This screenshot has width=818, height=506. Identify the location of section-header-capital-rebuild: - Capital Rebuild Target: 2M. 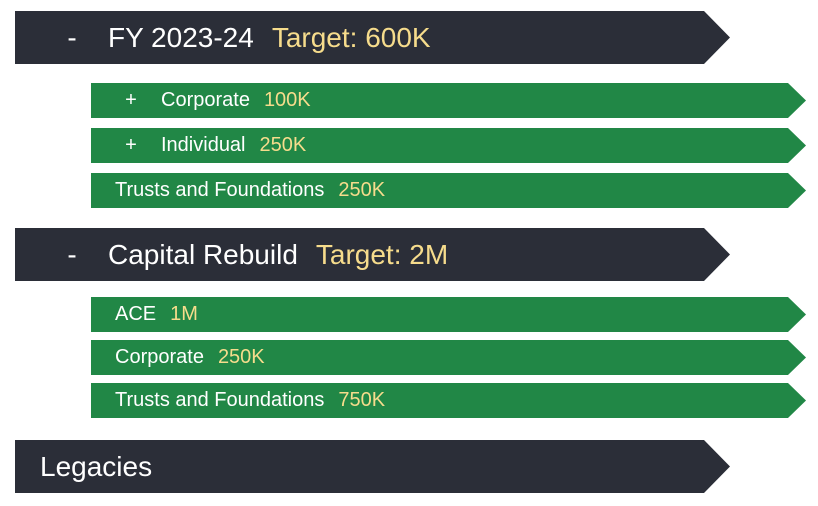
(372, 254).